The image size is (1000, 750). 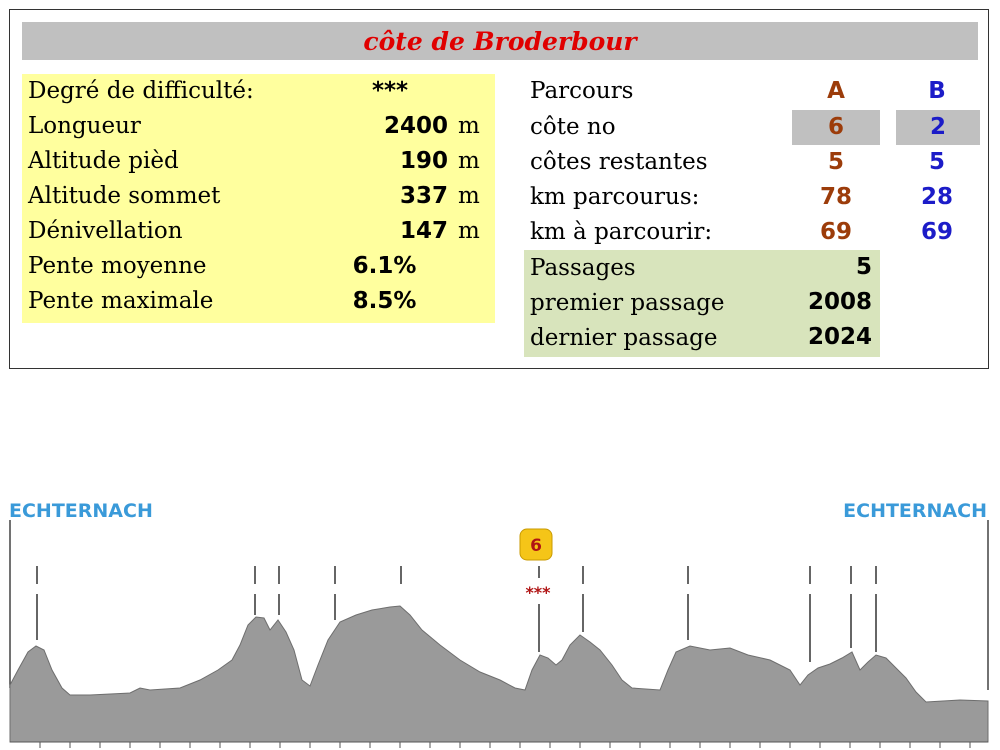 I want to click on remaining-label: côtes restantes, so click(x=619, y=162).